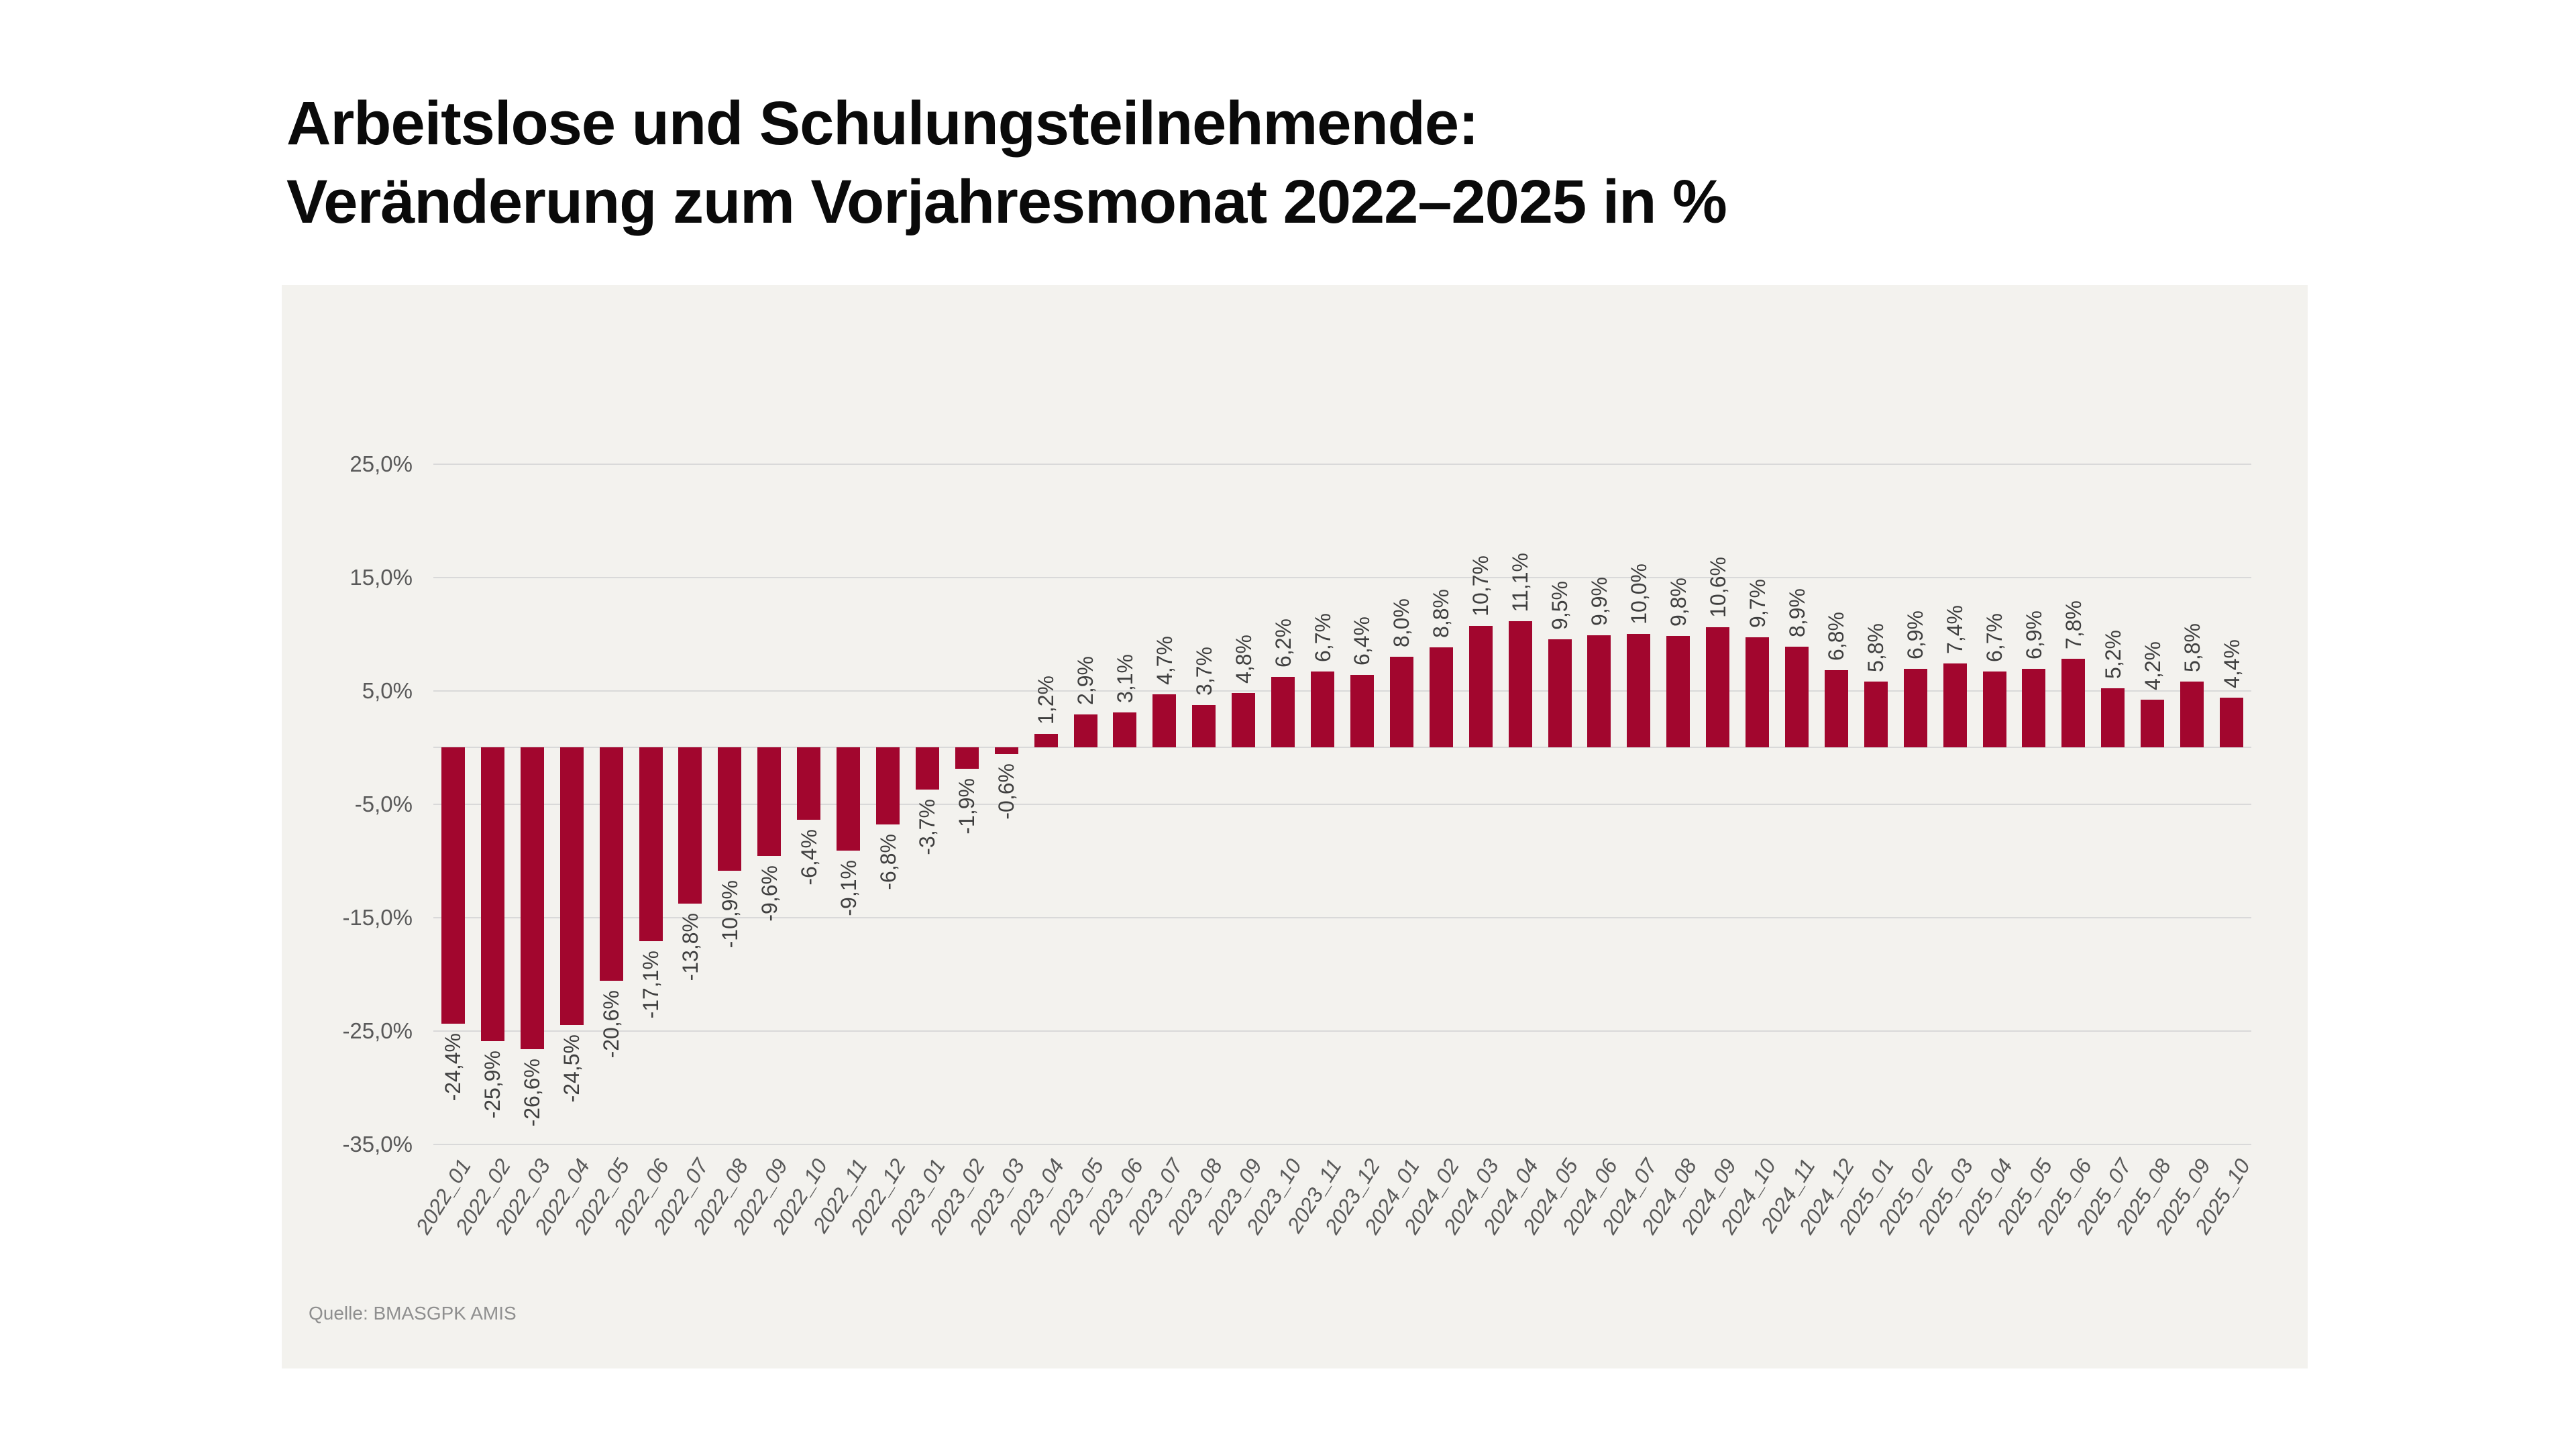 This screenshot has height=1449, width=2576. I want to click on bar-value-label: 6,2%, so click(1283, 643).